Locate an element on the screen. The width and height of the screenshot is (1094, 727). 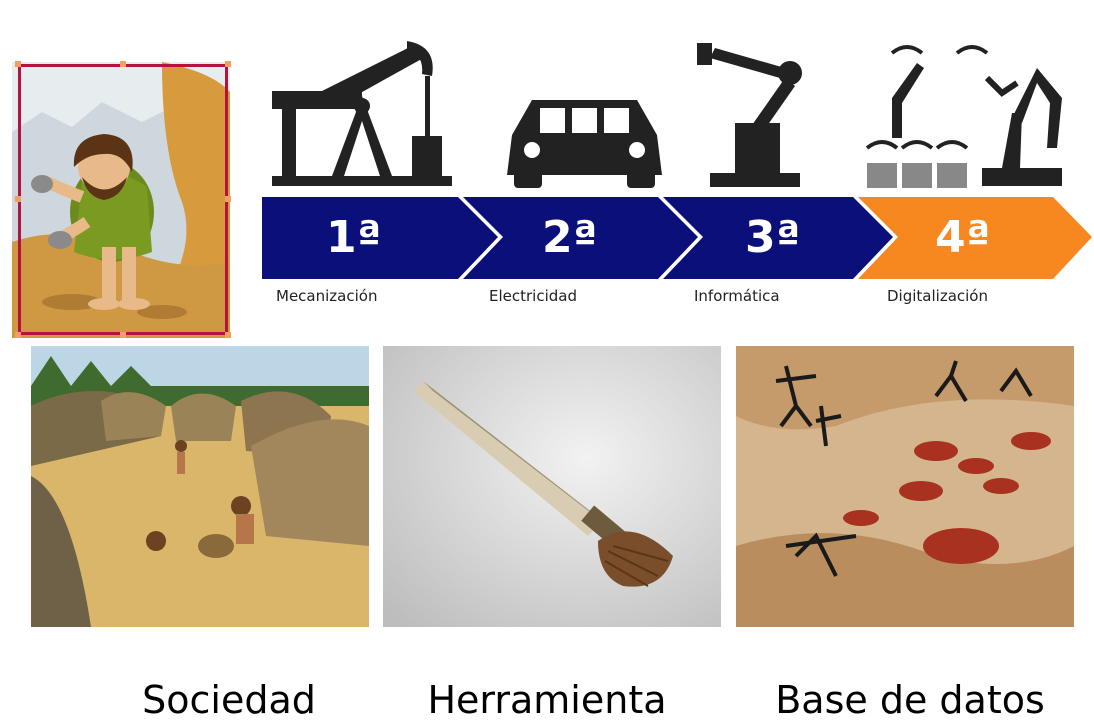
selection-frame is located at coordinates (123, 199).